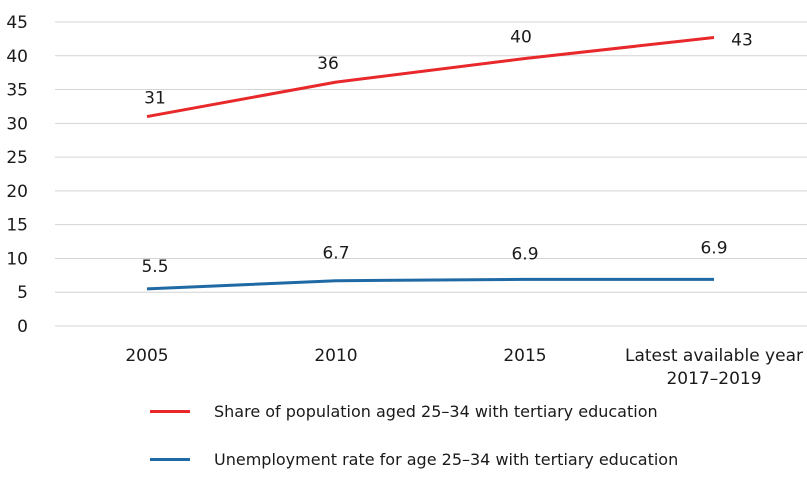 Image resolution: width=807 pixels, height=496 pixels. What do you see at coordinates (335, 254) in the screenshot?
I see `data-label-1-1: 6.7` at bounding box center [335, 254].